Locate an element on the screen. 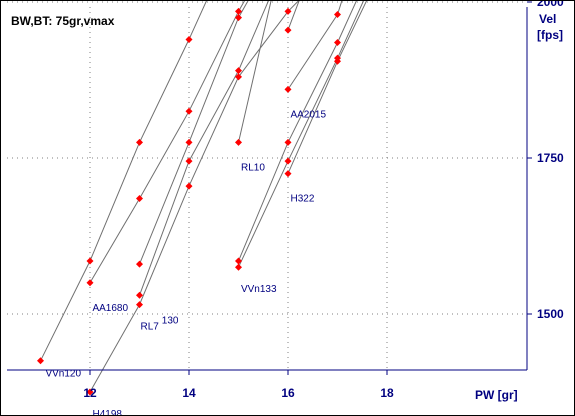 The image size is (575, 416). series-line-aa2015 is located at coordinates (315, 45).